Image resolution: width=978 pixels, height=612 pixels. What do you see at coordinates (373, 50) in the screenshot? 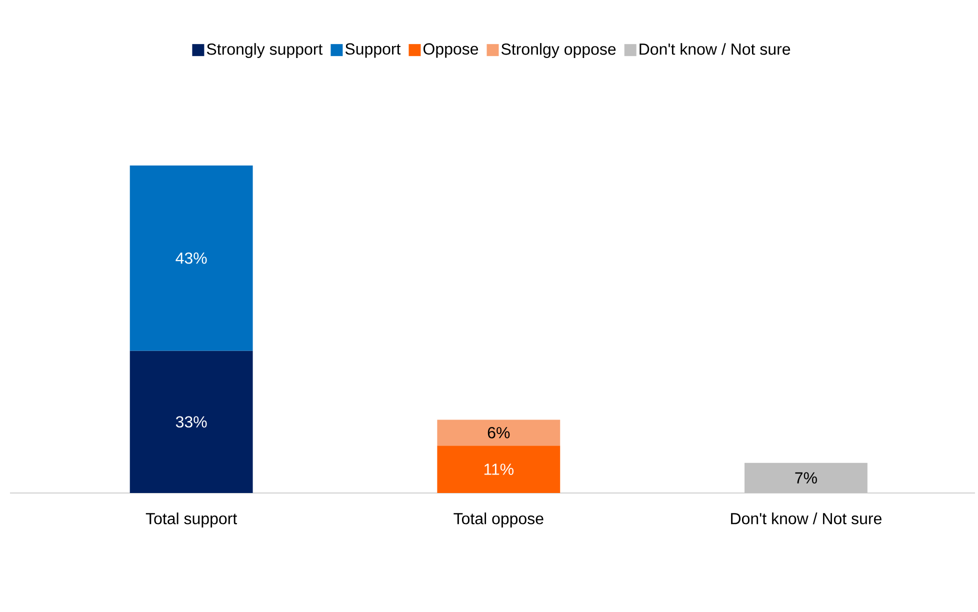
I see `legend-label: Support` at bounding box center [373, 50].